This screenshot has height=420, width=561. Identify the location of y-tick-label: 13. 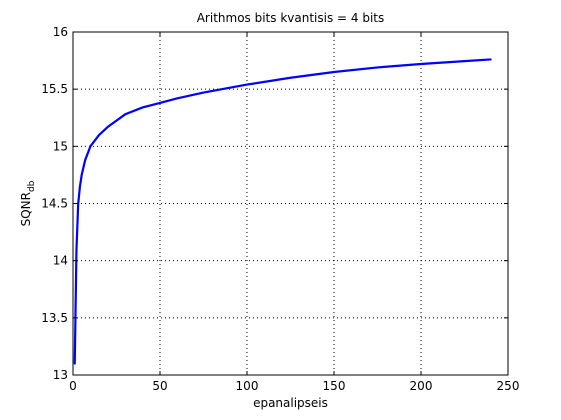
(60, 375).